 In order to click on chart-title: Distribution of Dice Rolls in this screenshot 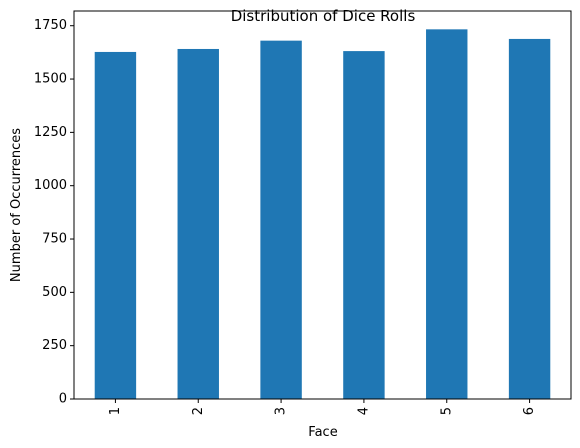, I will do `click(323, 16)`.